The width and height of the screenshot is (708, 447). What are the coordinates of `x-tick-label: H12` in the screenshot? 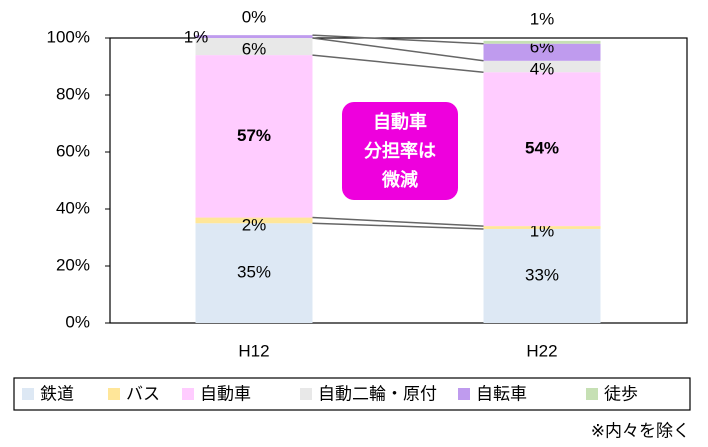 It's located at (253, 350).